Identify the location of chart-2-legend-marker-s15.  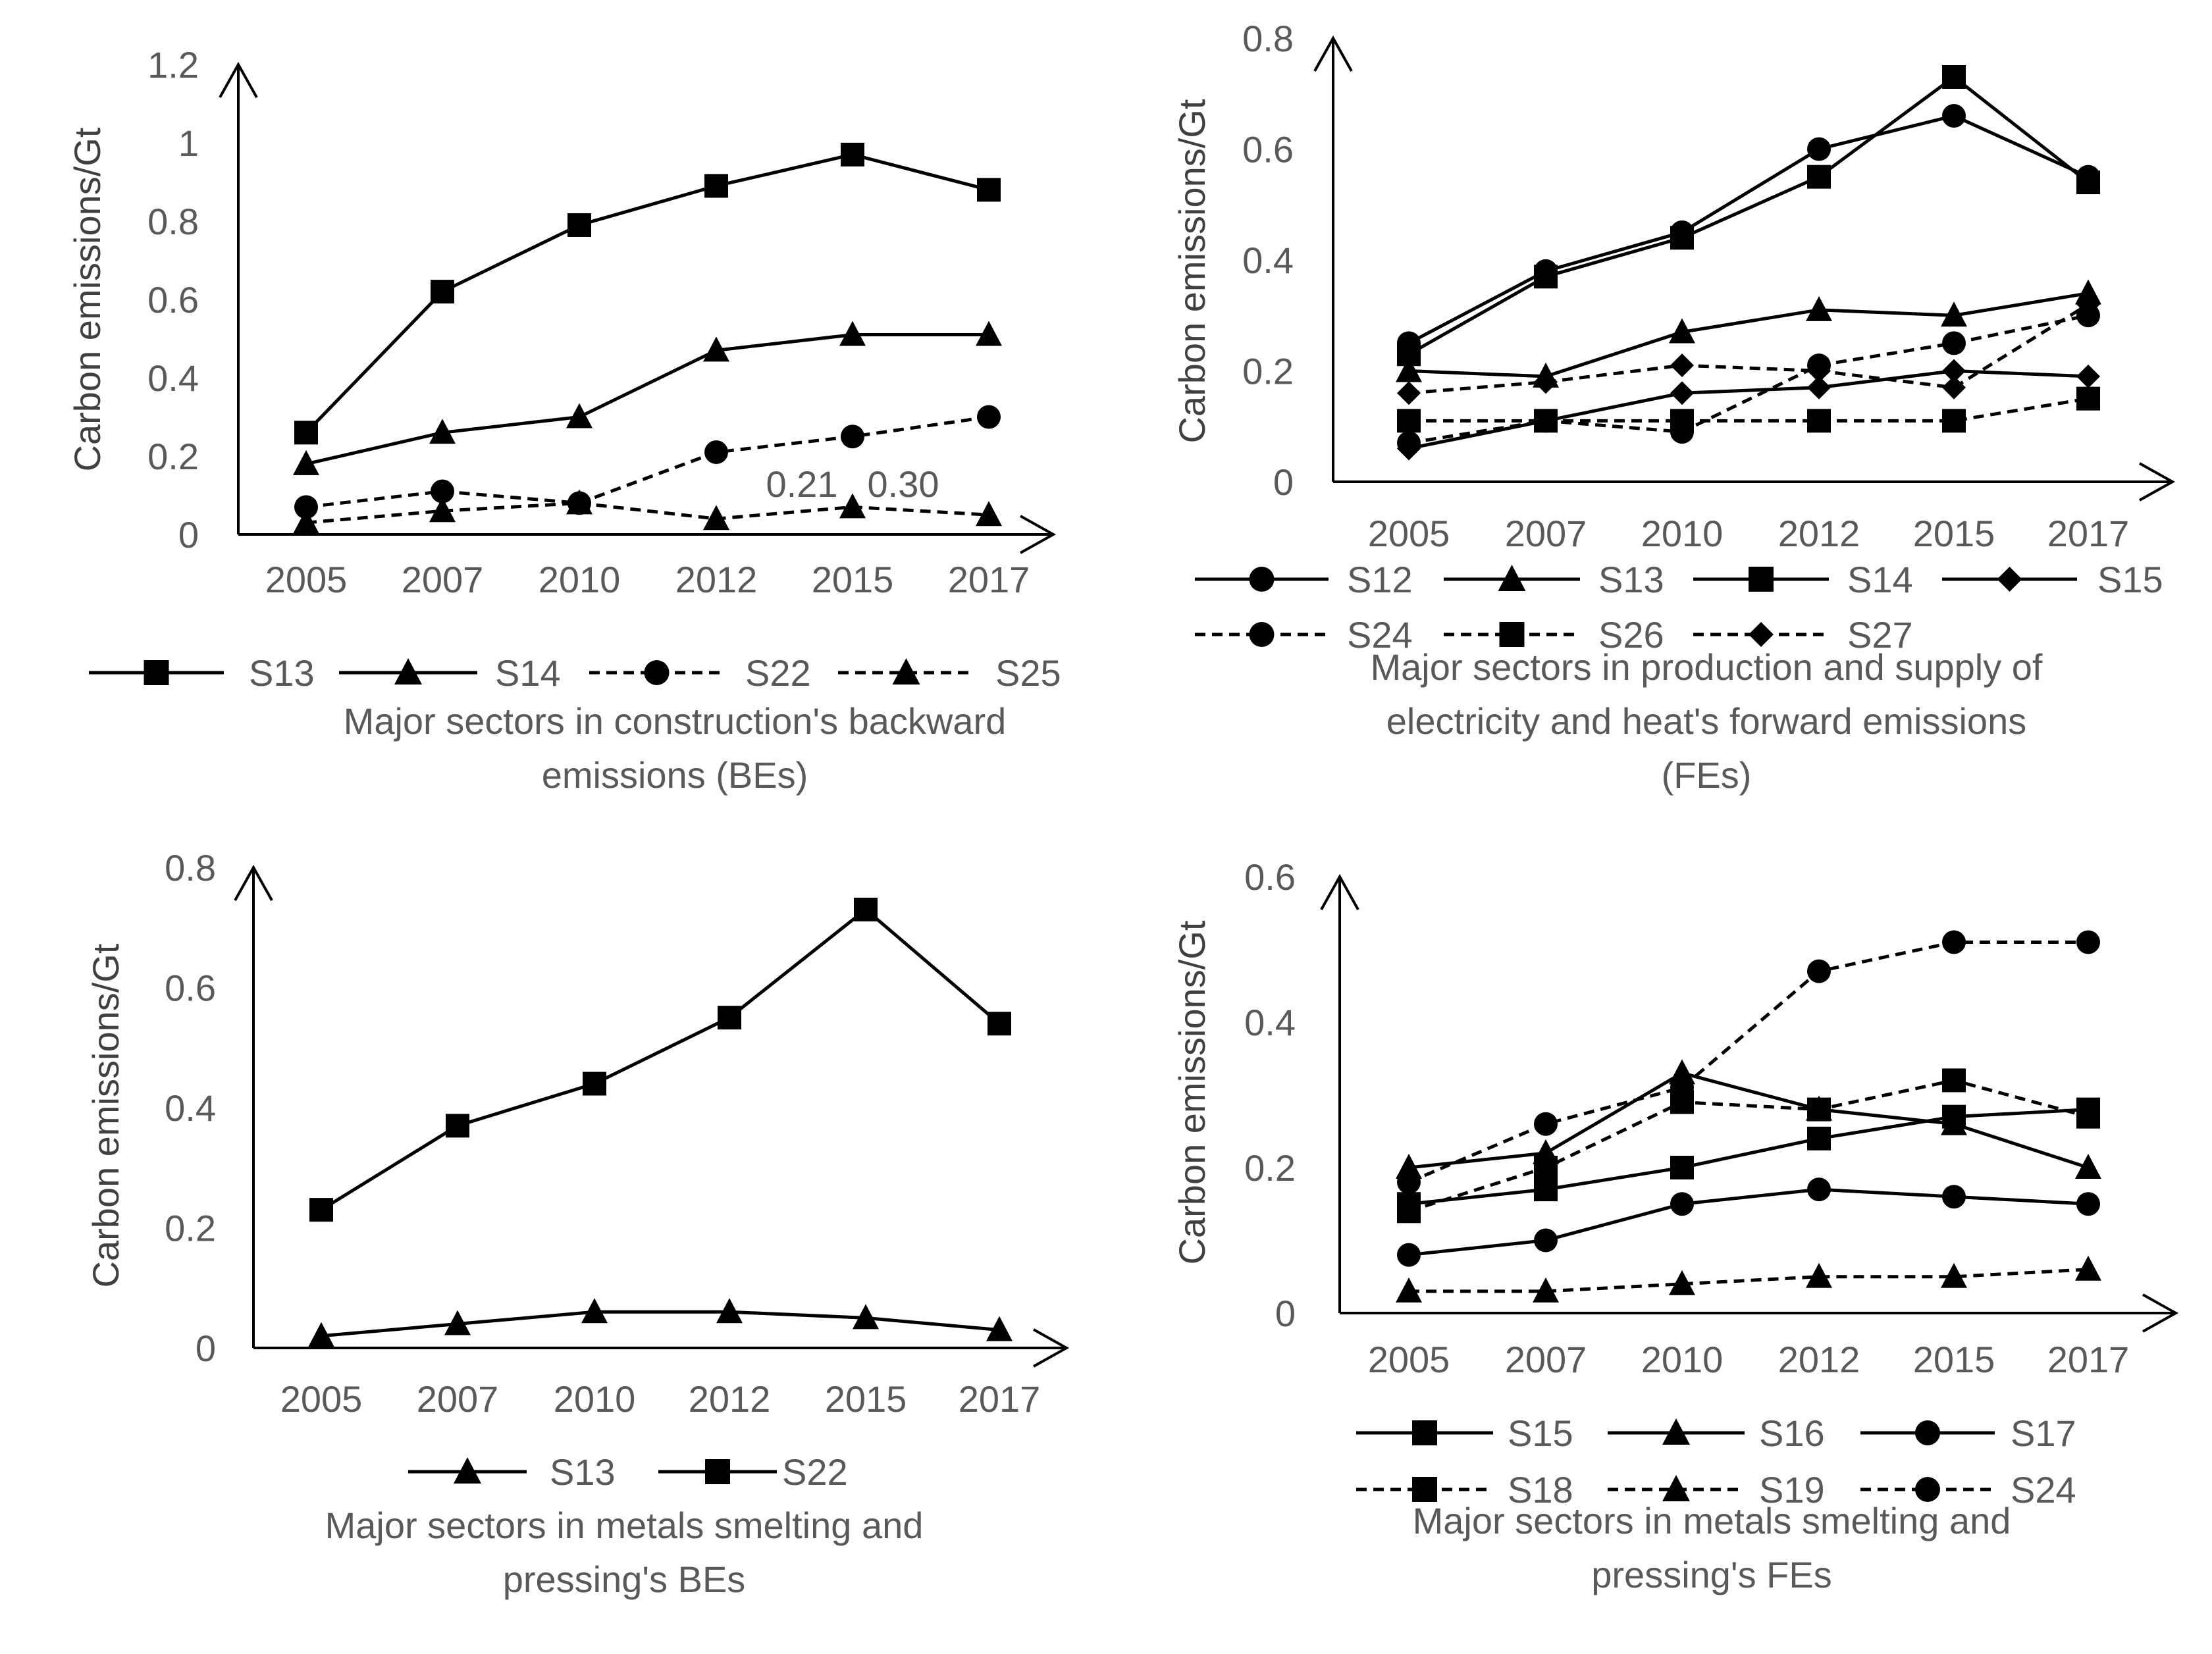
(2009, 580).